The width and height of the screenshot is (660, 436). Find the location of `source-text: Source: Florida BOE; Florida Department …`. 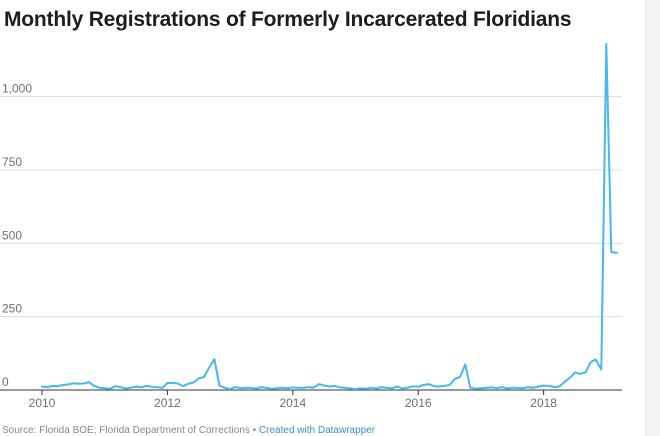

source-text: Source: Florida BOE; Florida Department … is located at coordinates (130, 430).